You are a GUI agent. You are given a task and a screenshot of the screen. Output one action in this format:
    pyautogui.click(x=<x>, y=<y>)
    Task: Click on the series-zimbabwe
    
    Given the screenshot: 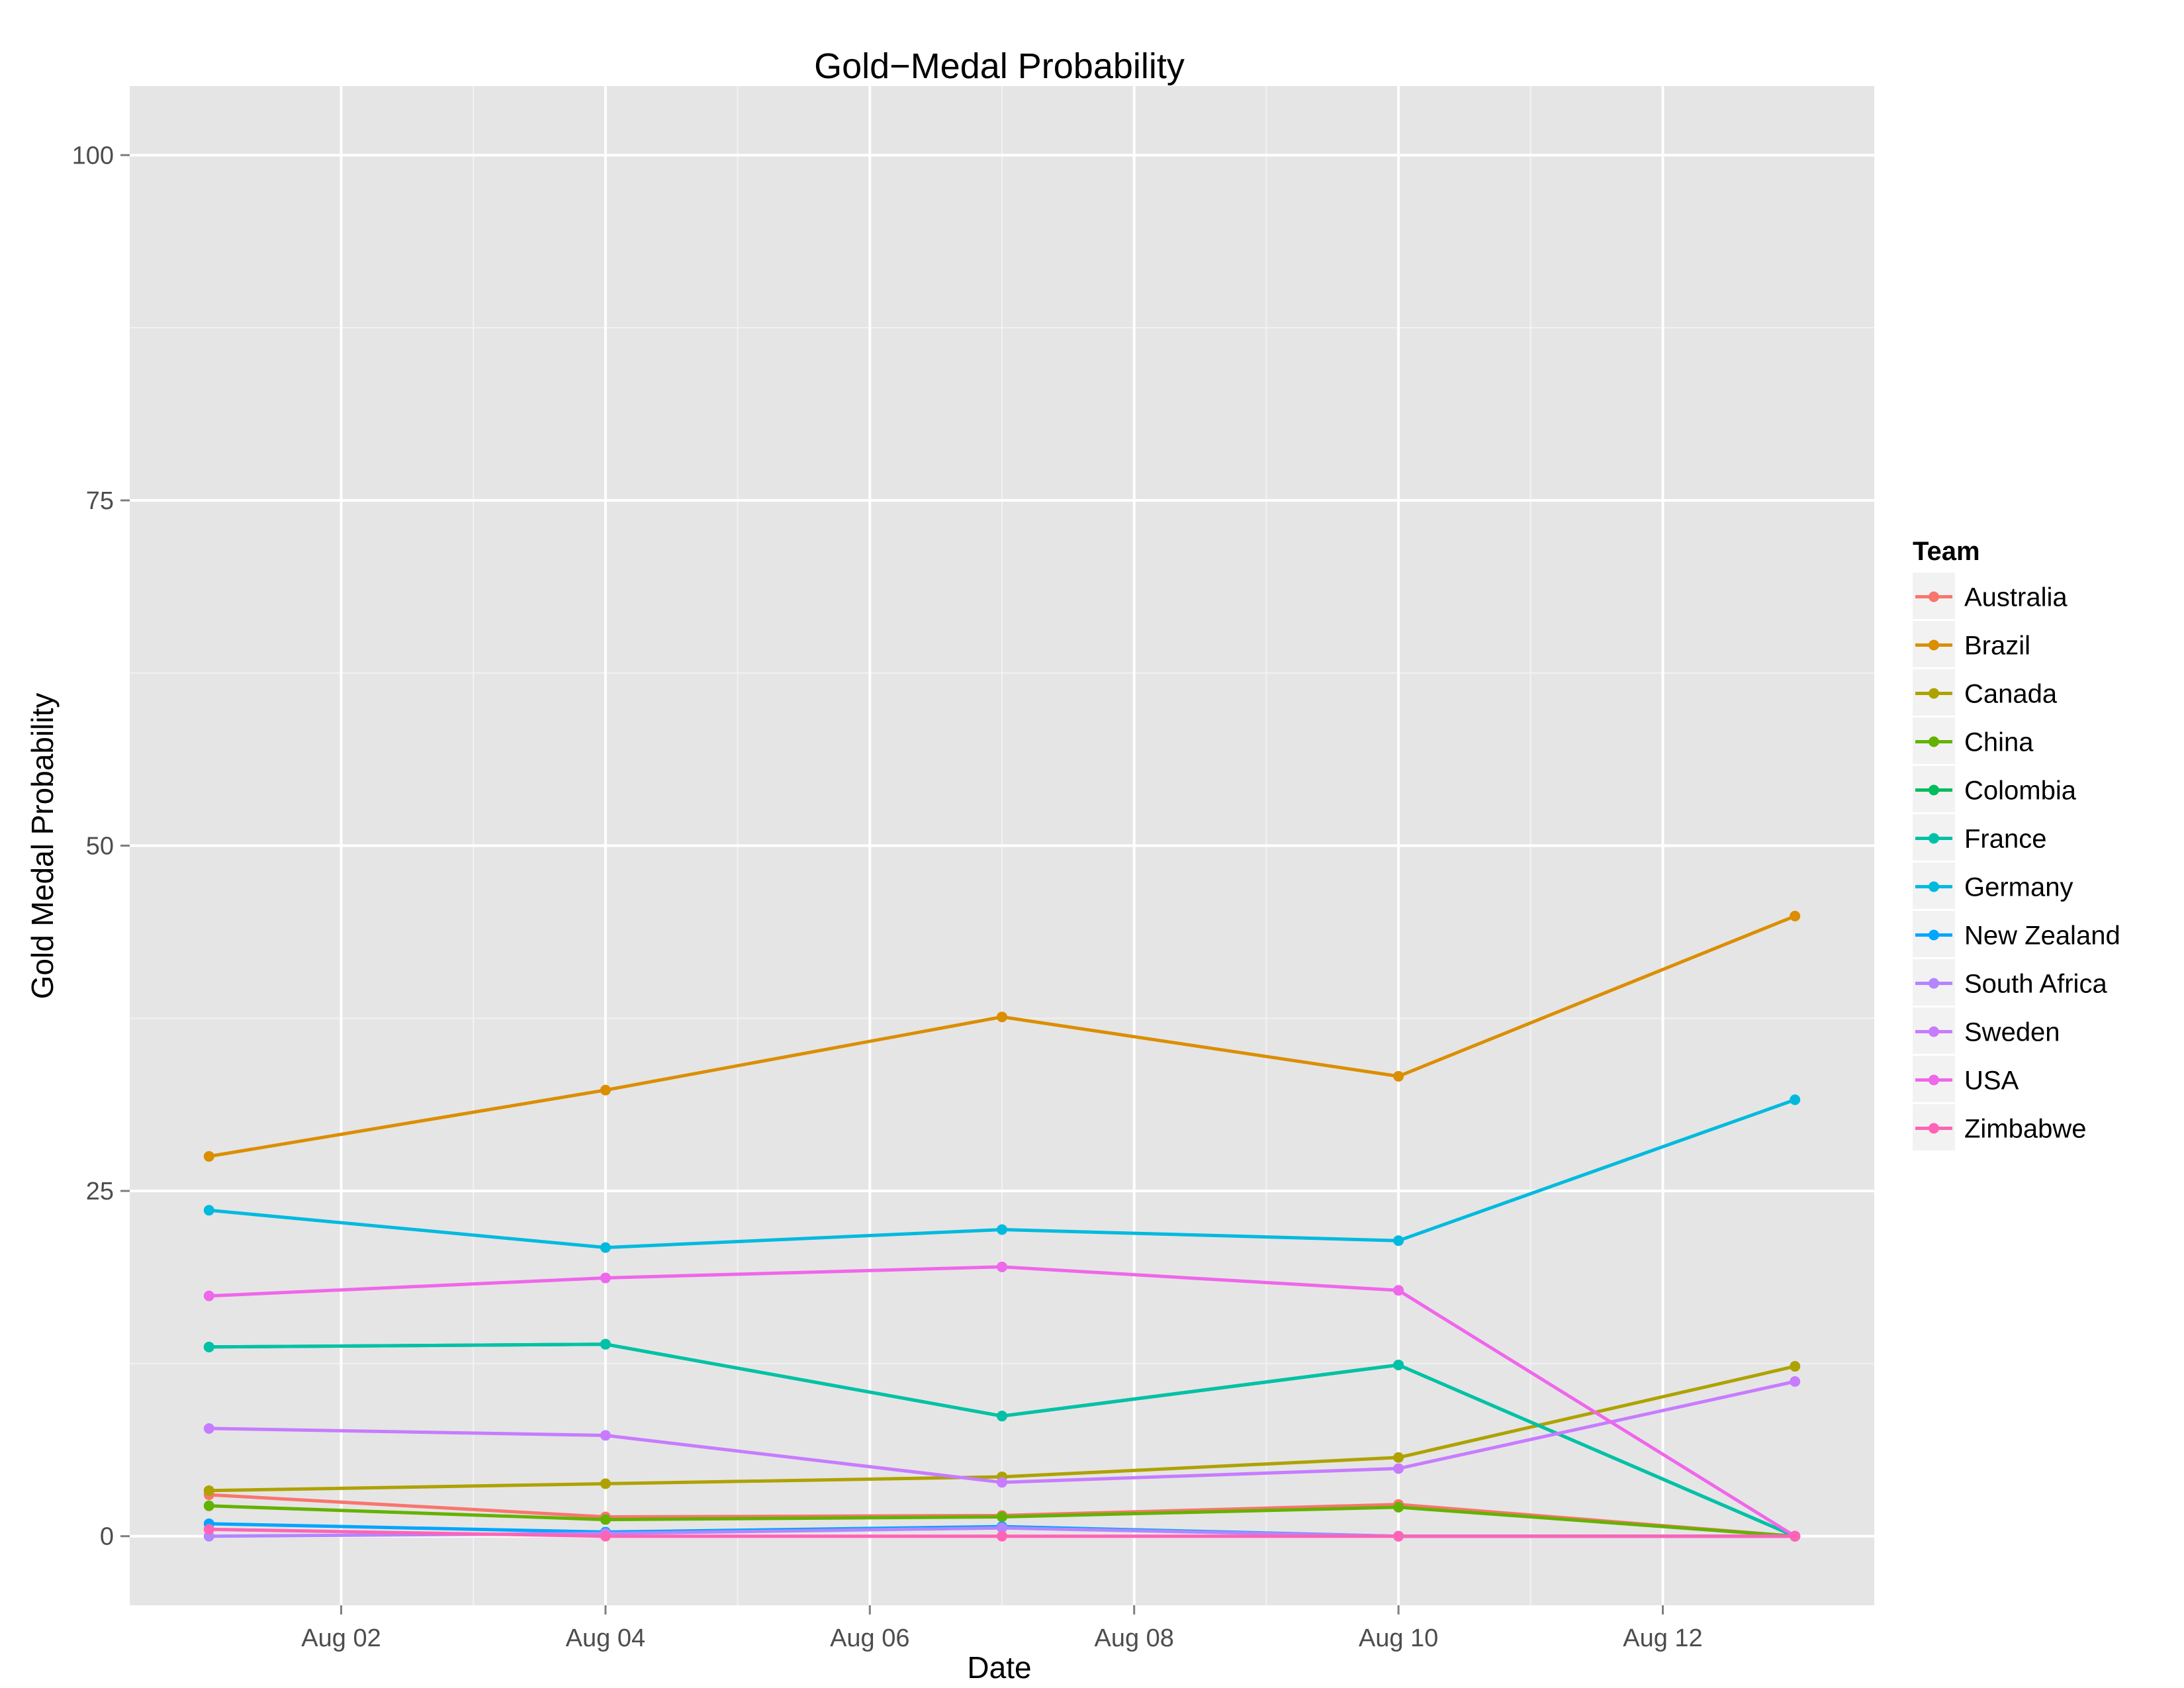 What is the action you would take?
    pyautogui.click(x=1002, y=1533)
    